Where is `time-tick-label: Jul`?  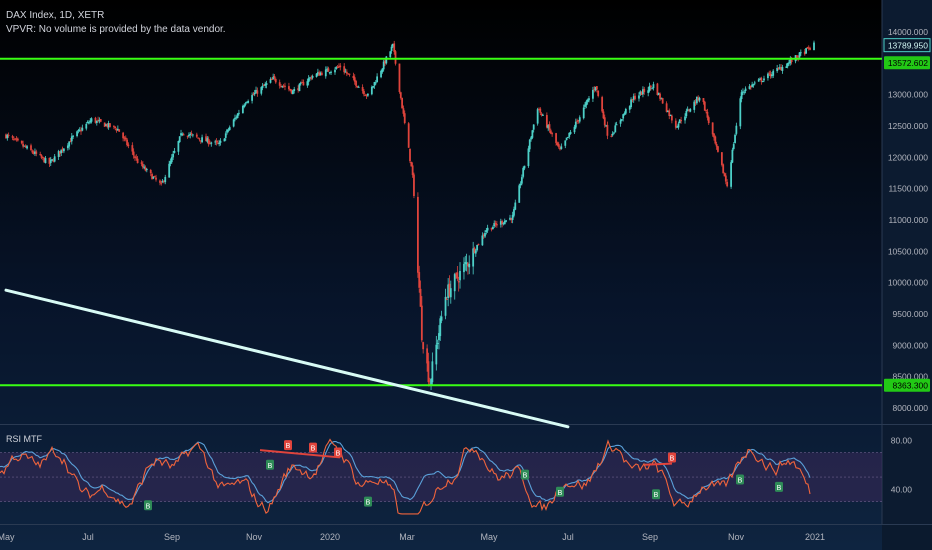 time-tick-label: Jul is located at coordinates (568, 537).